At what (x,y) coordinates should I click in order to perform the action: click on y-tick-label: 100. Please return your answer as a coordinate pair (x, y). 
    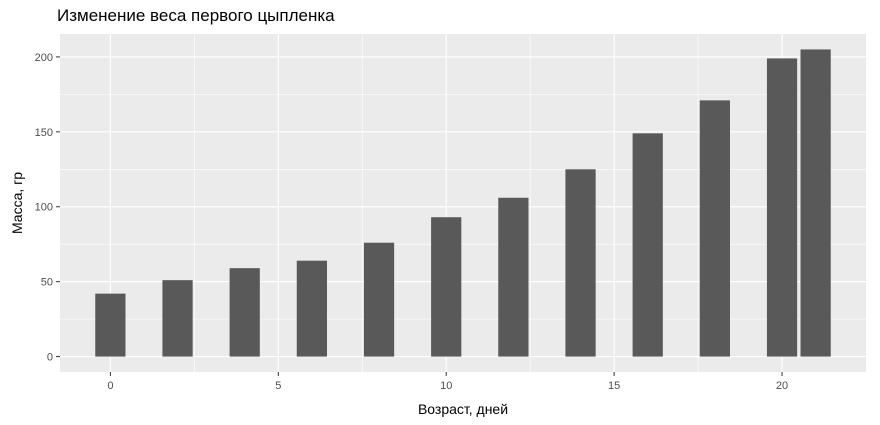
    Looking at the image, I should click on (44, 208).